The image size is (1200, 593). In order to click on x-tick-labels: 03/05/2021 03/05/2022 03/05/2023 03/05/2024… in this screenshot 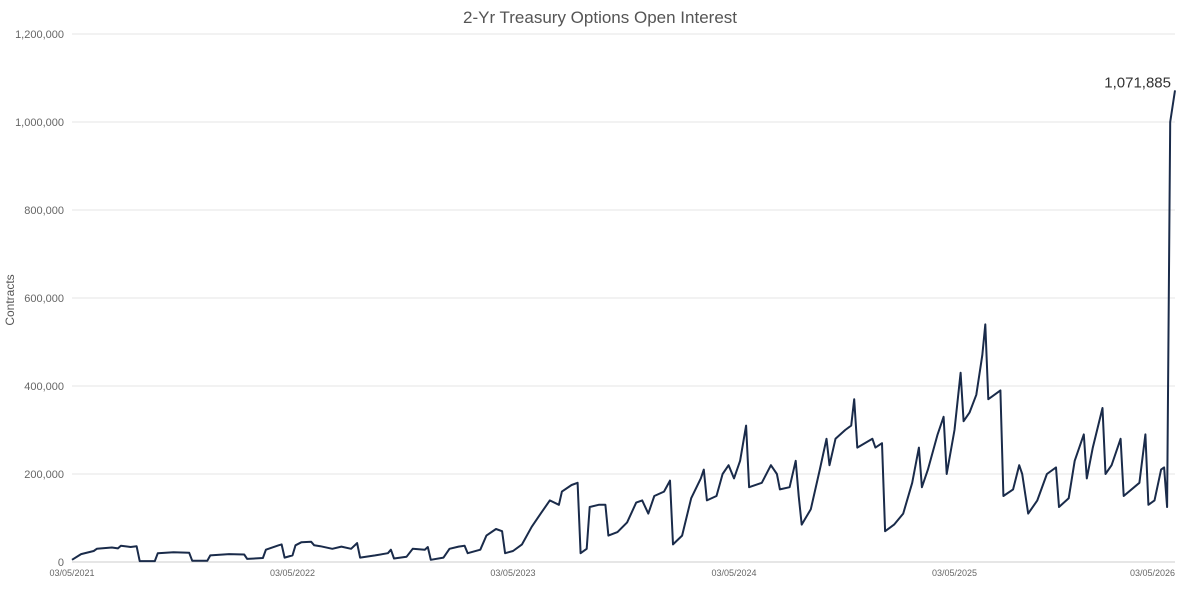, I will do `click(612, 573)`.